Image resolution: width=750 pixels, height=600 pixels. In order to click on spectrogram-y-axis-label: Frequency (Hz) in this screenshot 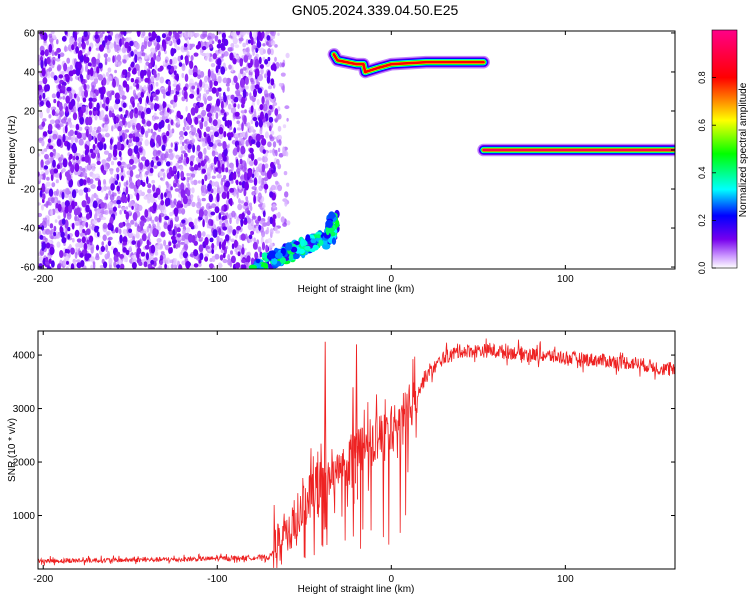, I will do `click(12, 150)`.